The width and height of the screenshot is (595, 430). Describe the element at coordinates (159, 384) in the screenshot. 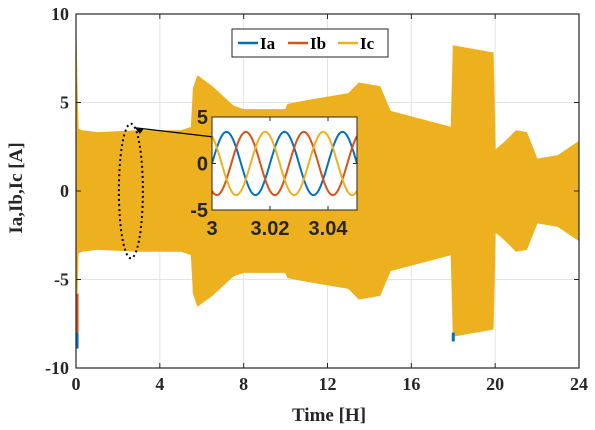

I see `x-tick-label: 4` at that location.